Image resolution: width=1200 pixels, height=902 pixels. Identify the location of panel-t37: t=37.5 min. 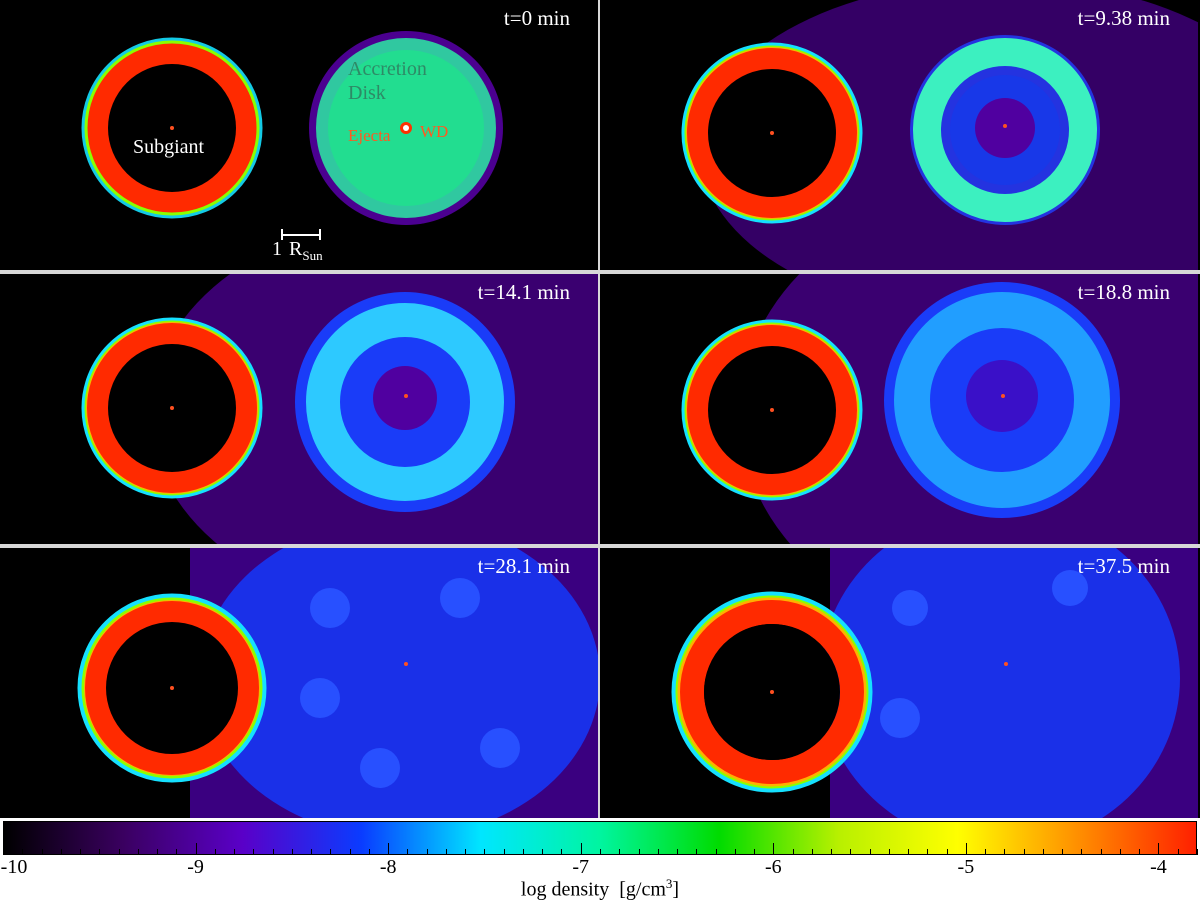
(899, 683).